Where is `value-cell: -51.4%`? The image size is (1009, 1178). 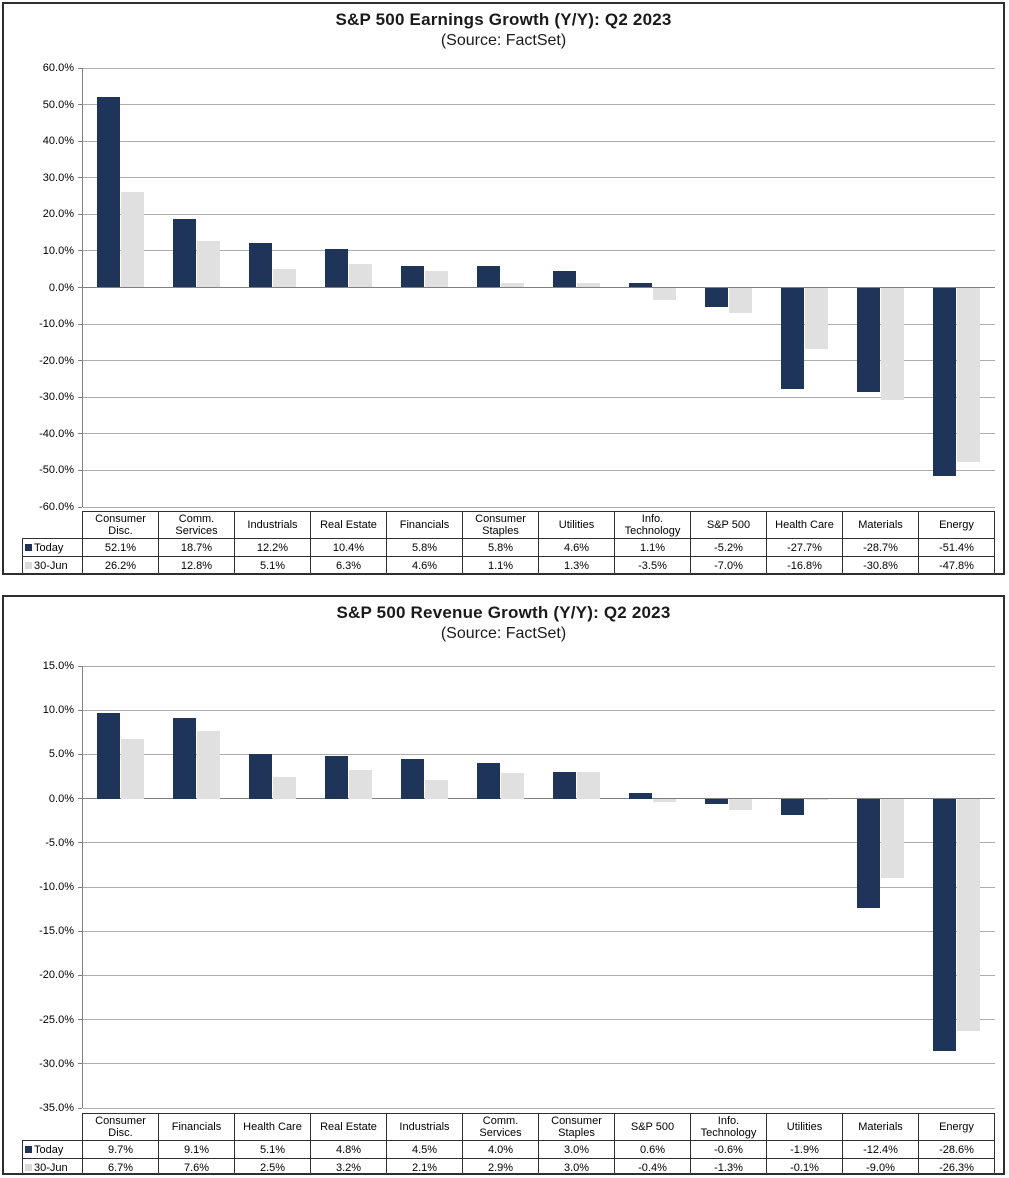 value-cell: -51.4% is located at coordinates (956, 547).